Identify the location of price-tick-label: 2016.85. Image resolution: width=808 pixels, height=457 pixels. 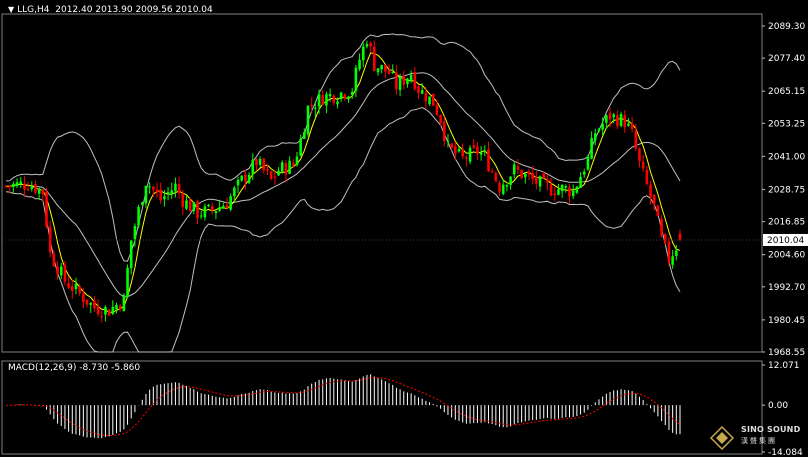
(786, 223).